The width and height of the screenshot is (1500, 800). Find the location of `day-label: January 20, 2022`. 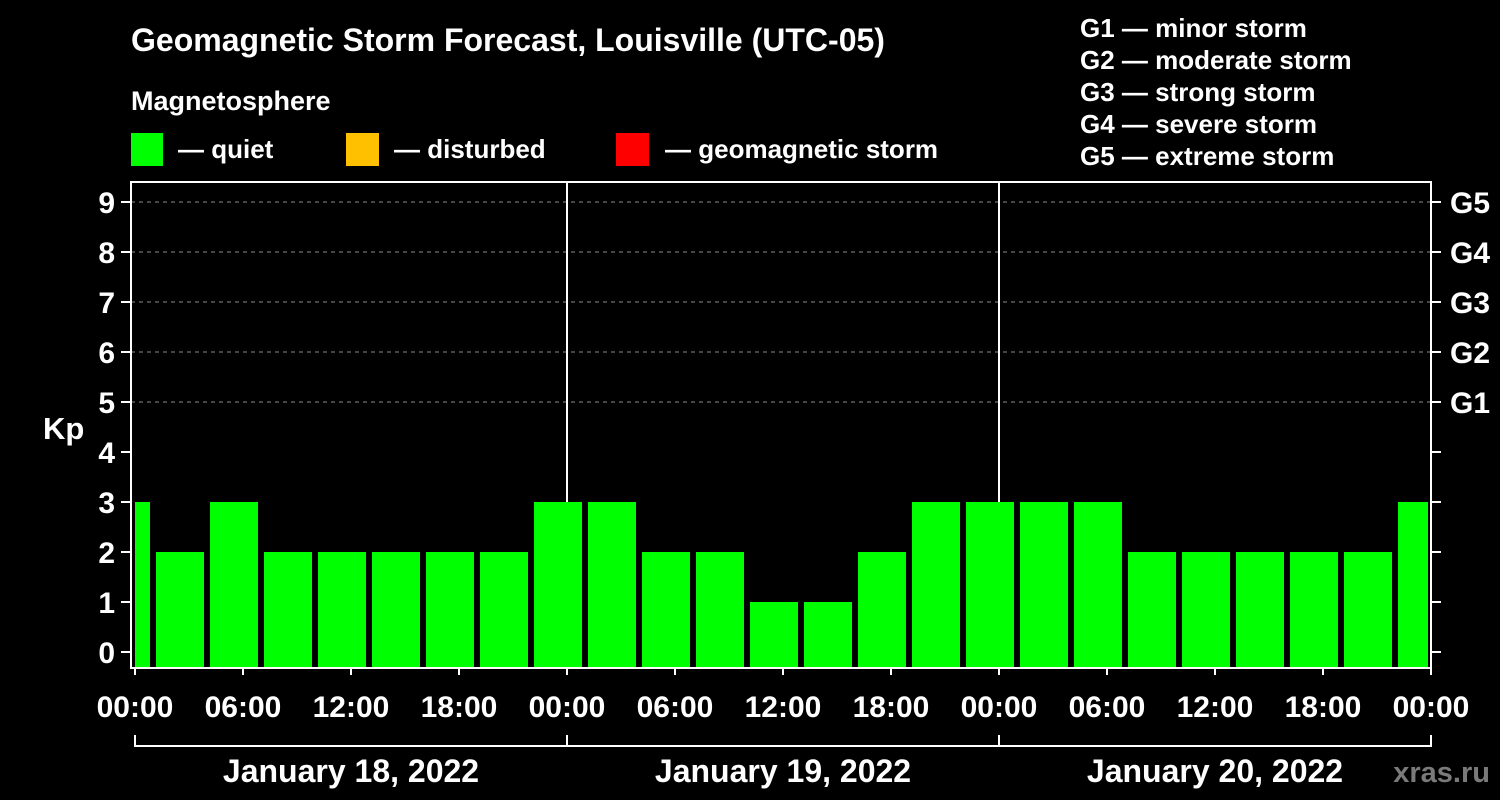

day-label: January 20, 2022 is located at coordinates (1215, 771).